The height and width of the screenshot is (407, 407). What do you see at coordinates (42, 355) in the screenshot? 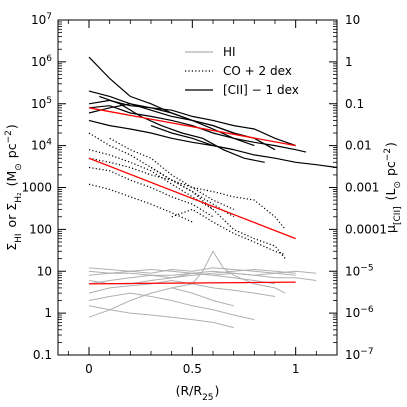
I see `y-tick-label: 0.1` at bounding box center [42, 355].